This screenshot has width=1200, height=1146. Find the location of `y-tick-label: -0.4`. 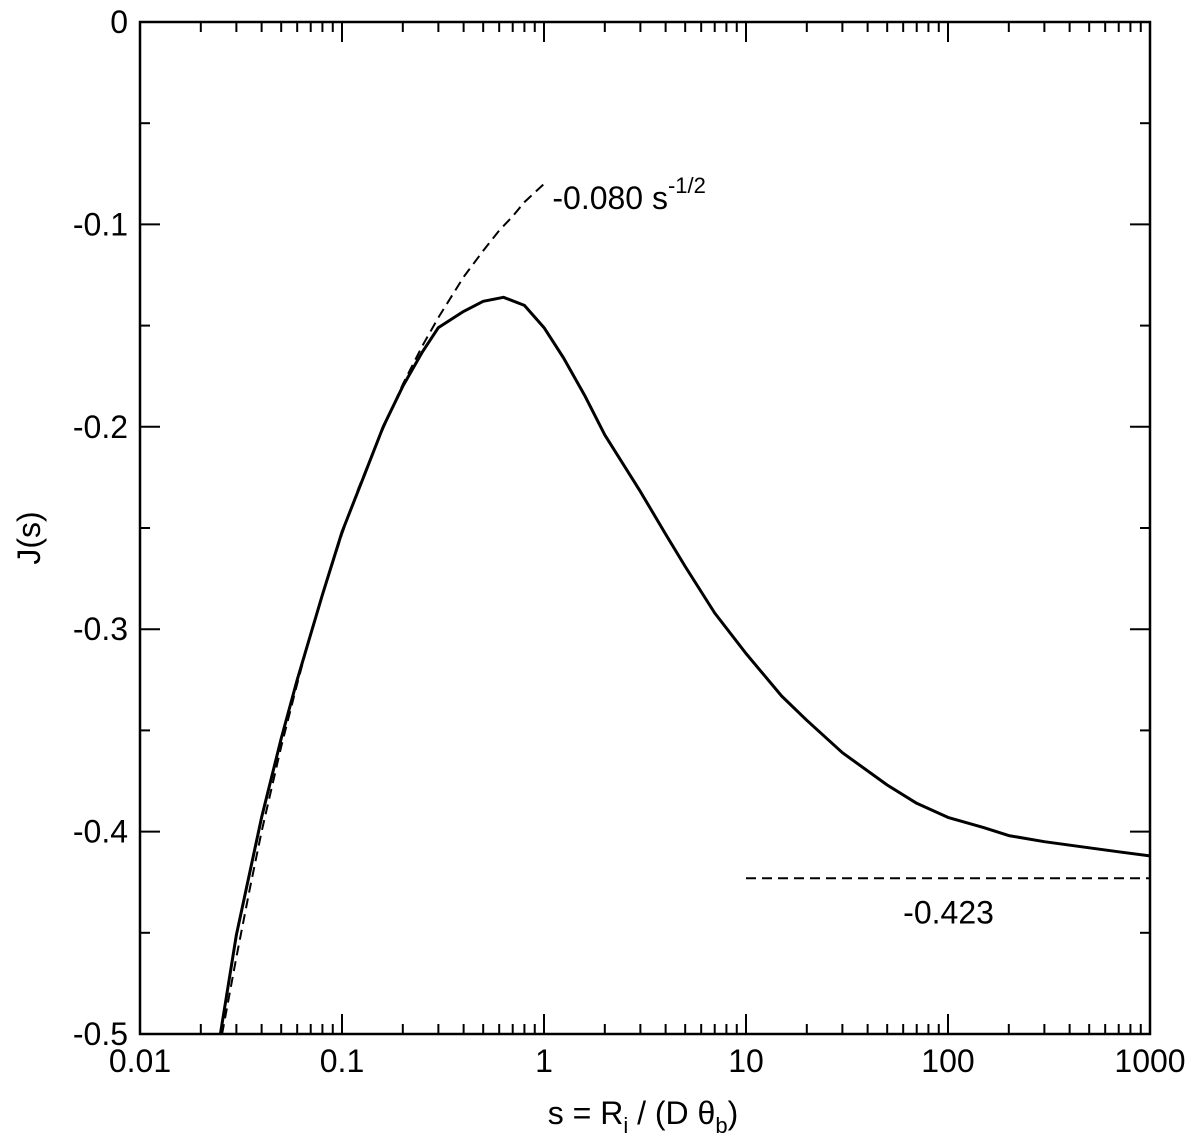

y-tick-label: -0.4 is located at coordinates (100, 832).